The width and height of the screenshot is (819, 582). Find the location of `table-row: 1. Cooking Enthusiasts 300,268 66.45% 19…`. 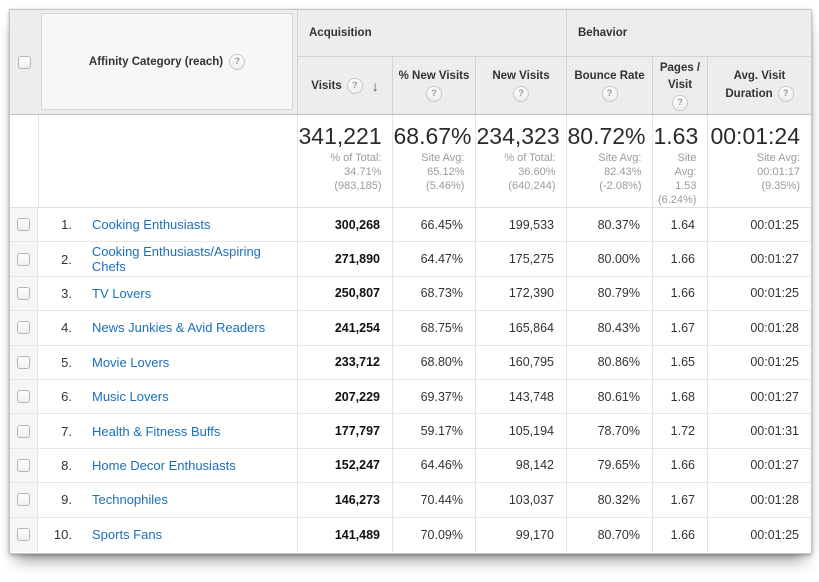

table-row: 1. Cooking Enthusiasts 300,268 66.45% 19… is located at coordinates (410, 225).